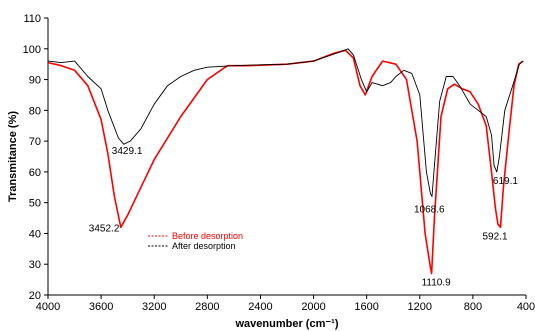 This screenshot has height=331, width=535. Describe the element at coordinates (429, 210) in the screenshot. I see `peak-label: 1068.6` at that location.